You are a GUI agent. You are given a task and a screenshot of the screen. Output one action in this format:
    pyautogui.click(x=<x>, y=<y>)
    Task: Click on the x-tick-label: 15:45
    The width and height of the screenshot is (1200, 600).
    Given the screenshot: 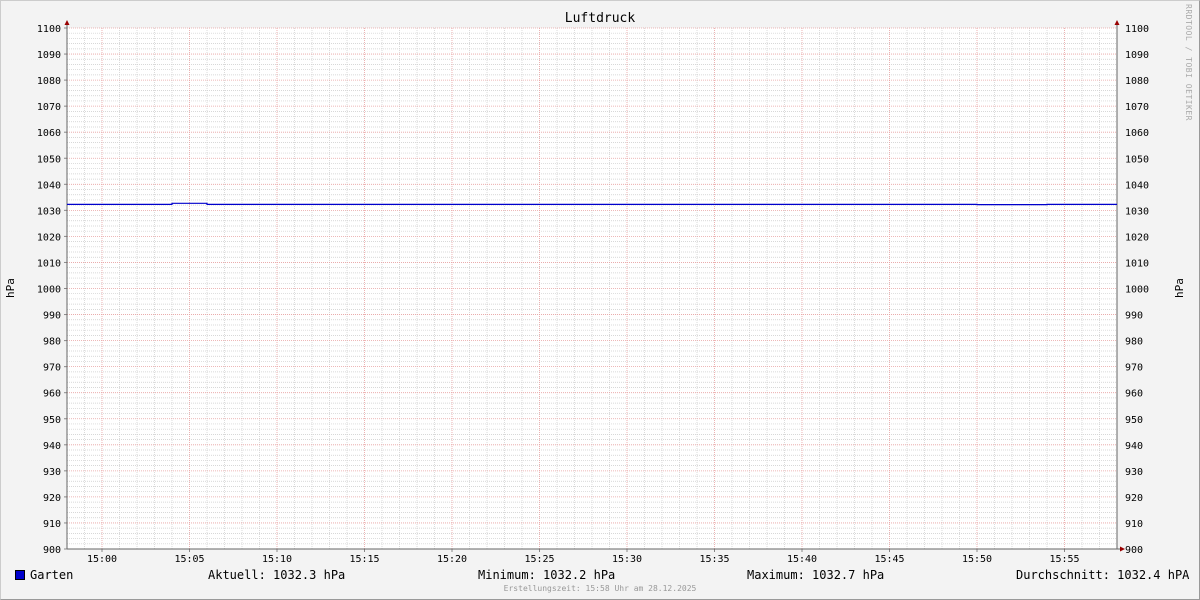 What is the action you would take?
    pyautogui.click(x=889, y=559)
    